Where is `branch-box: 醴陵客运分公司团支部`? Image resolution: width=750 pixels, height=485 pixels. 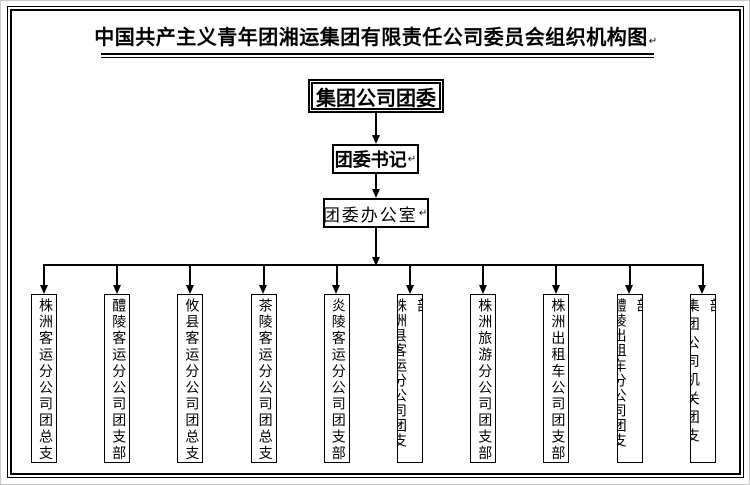 branch-box: 醴陵客运分公司团支部 is located at coordinates (117, 378).